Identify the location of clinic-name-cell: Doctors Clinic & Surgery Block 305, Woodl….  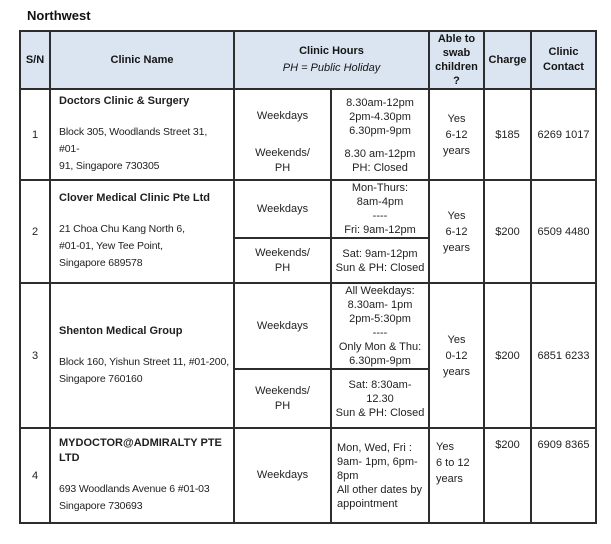
(142, 134).